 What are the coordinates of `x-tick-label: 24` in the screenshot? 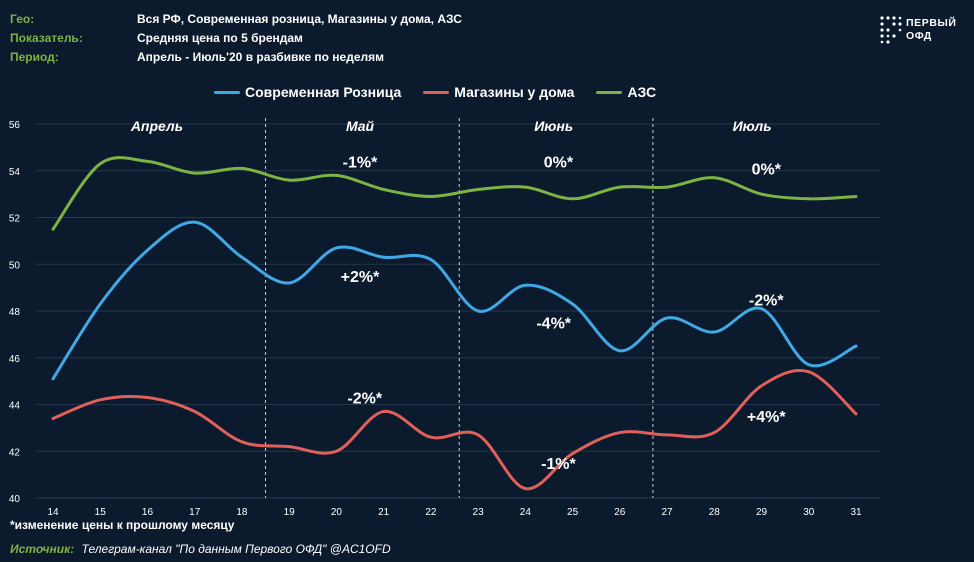 It's located at (526, 512).